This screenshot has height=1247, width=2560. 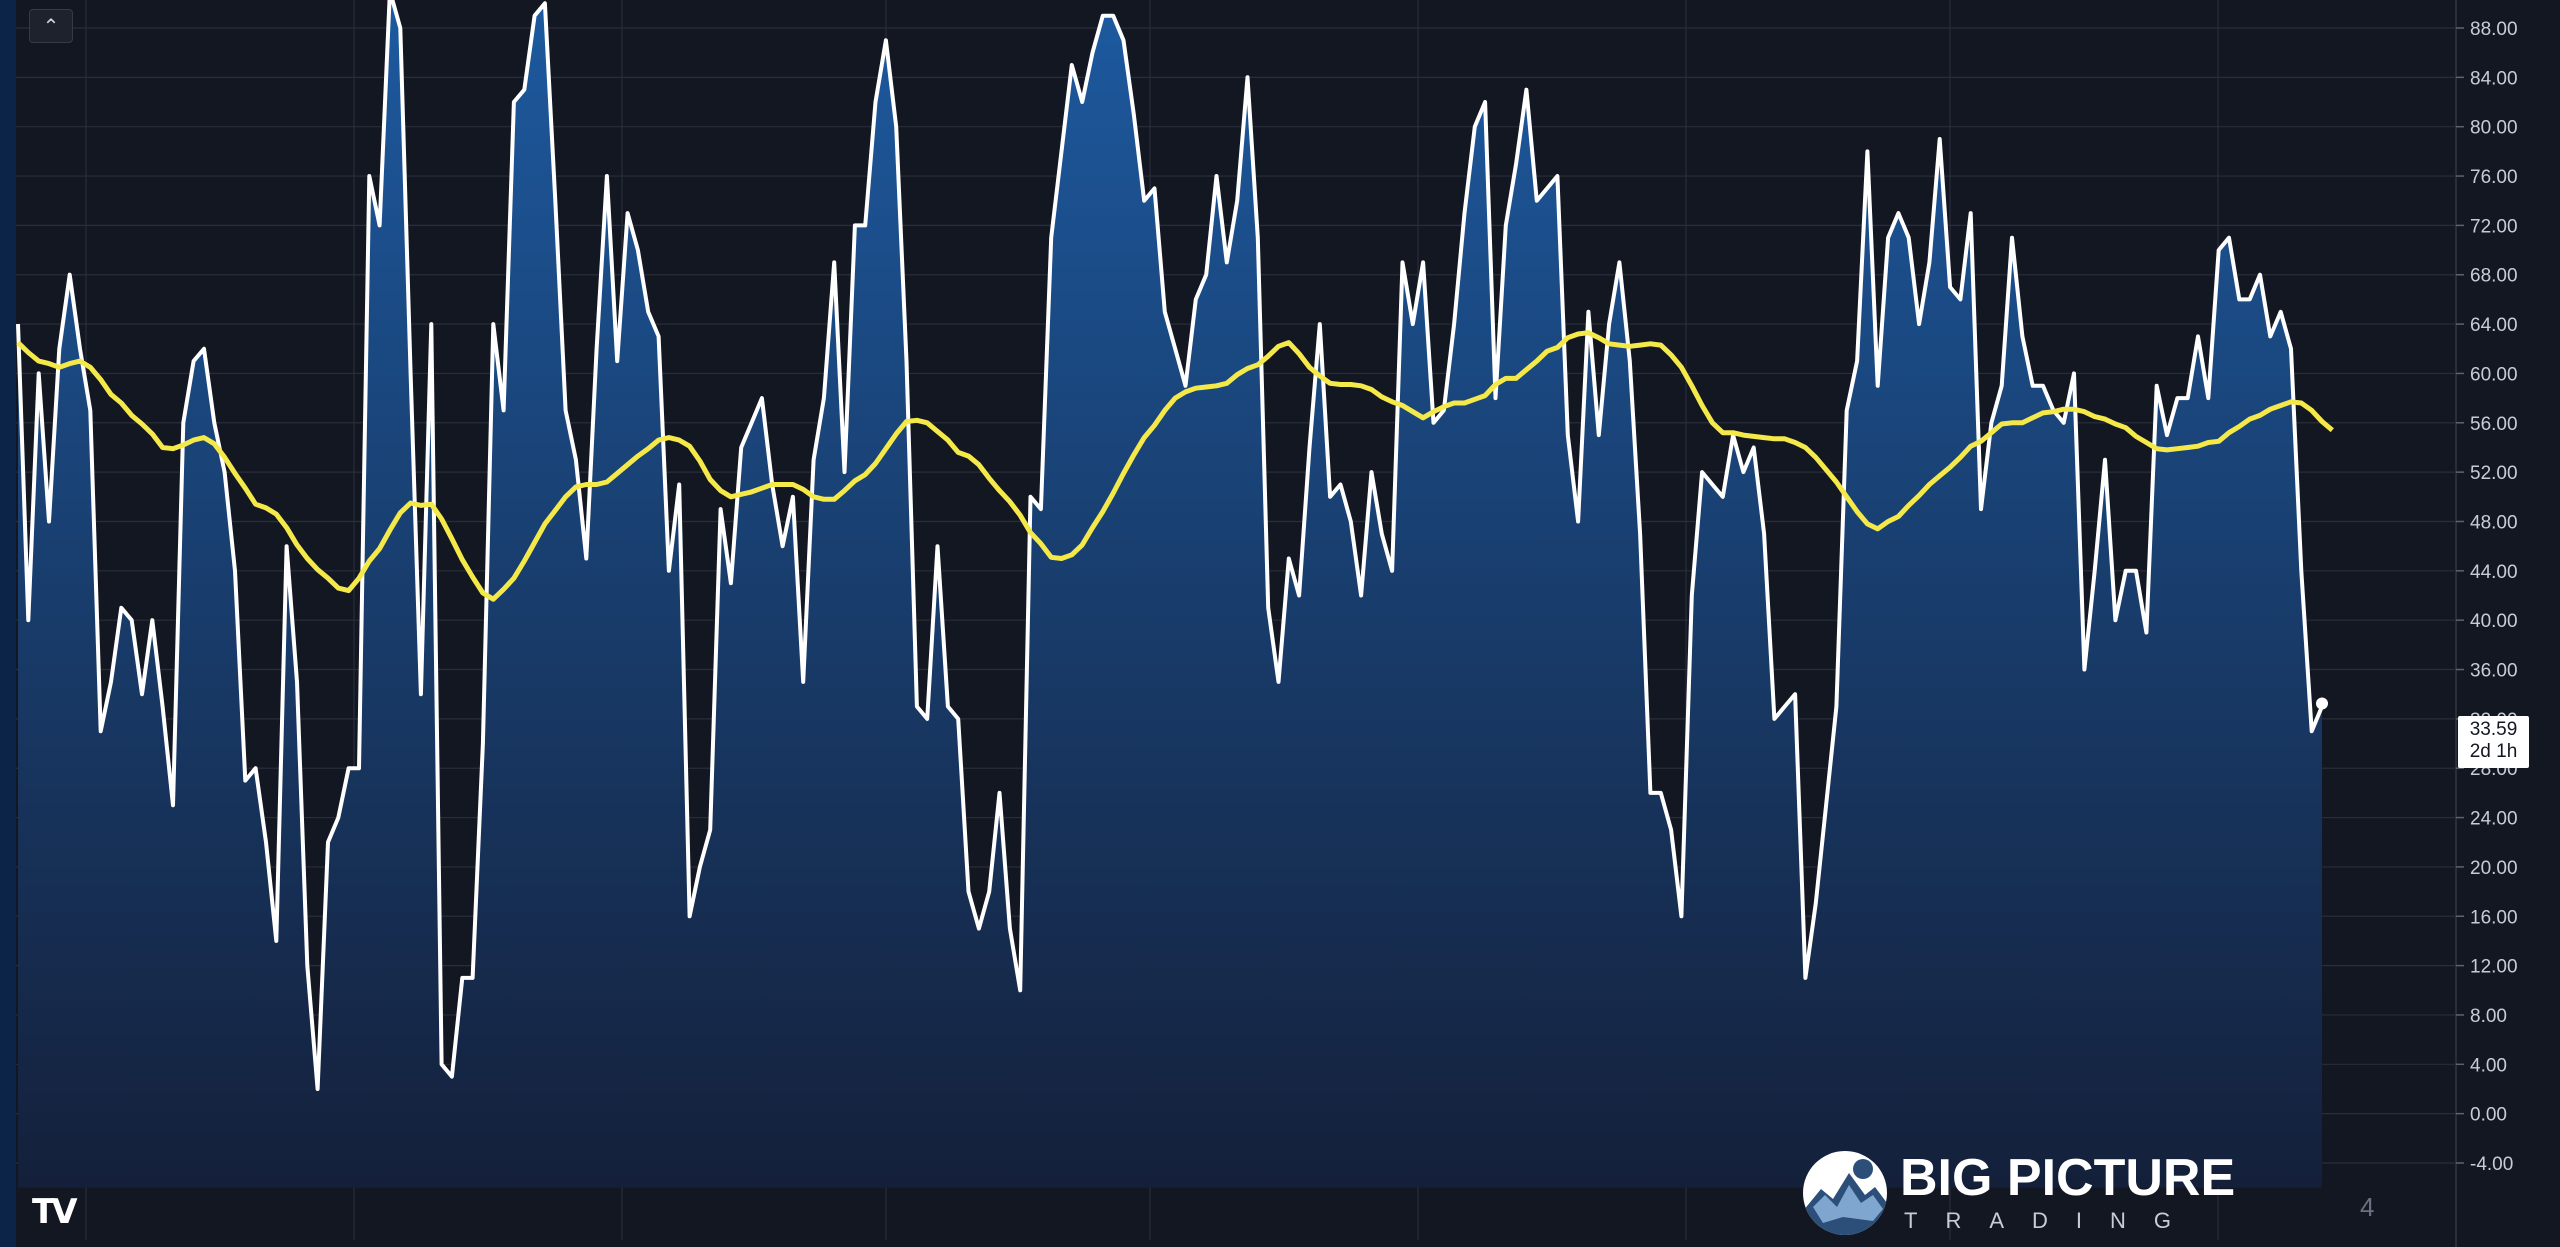 What do you see at coordinates (2494, 967) in the screenshot?
I see `price-axis-label: 12.00` at bounding box center [2494, 967].